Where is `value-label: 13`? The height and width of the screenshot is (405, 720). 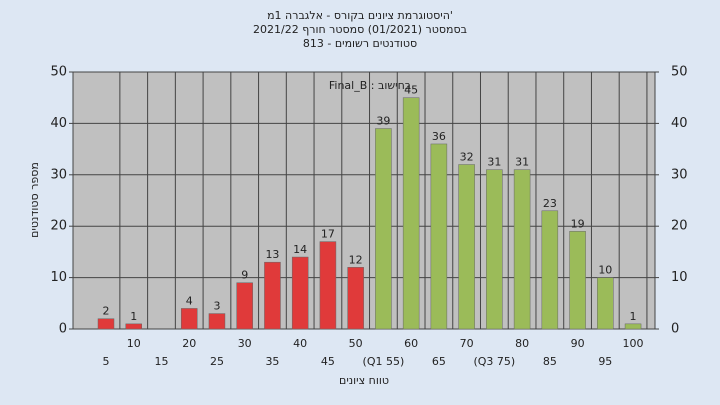 value-label: 13 is located at coordinates (272, 254).